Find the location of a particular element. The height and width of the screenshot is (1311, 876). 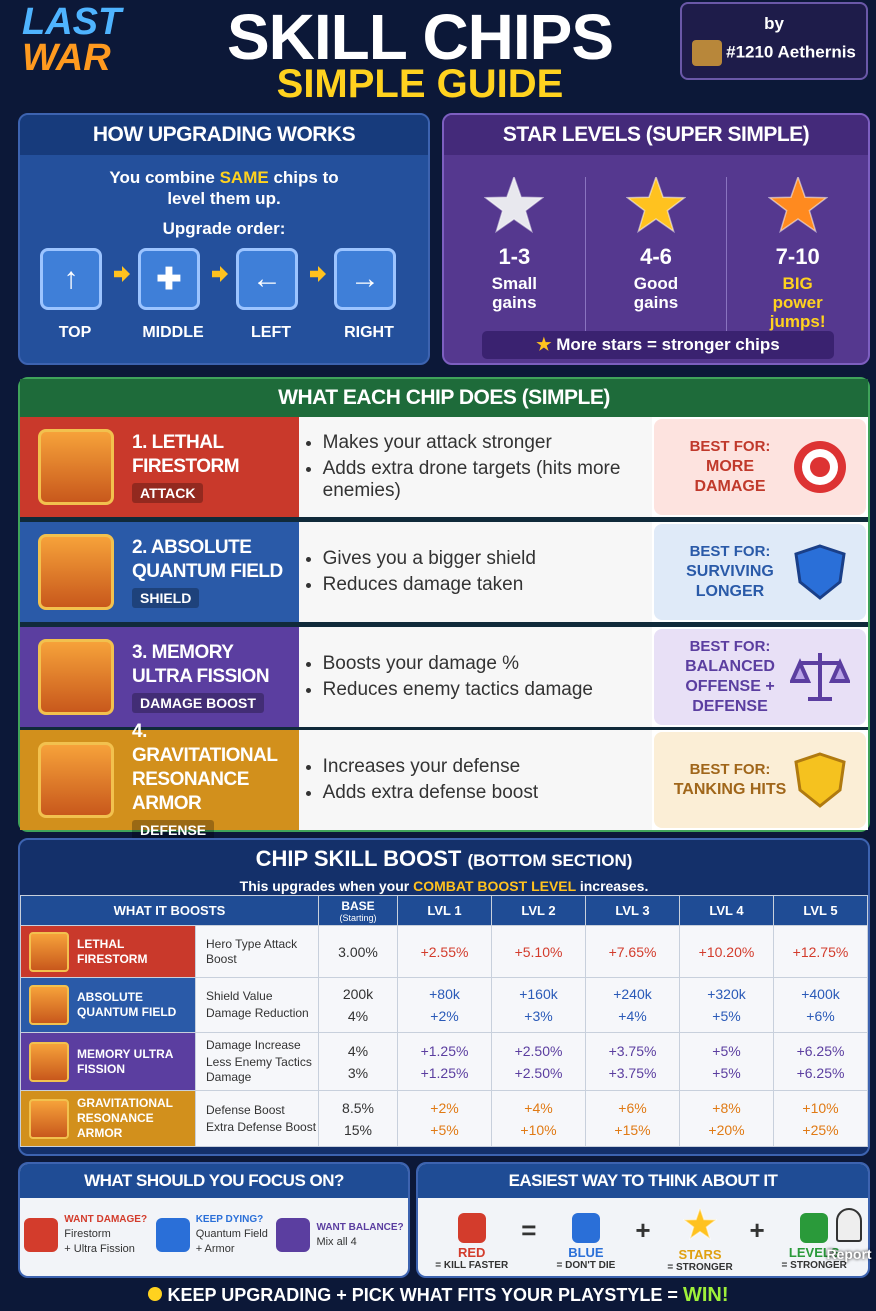

cell-value: +6% is located at coordinates (632, 1107).